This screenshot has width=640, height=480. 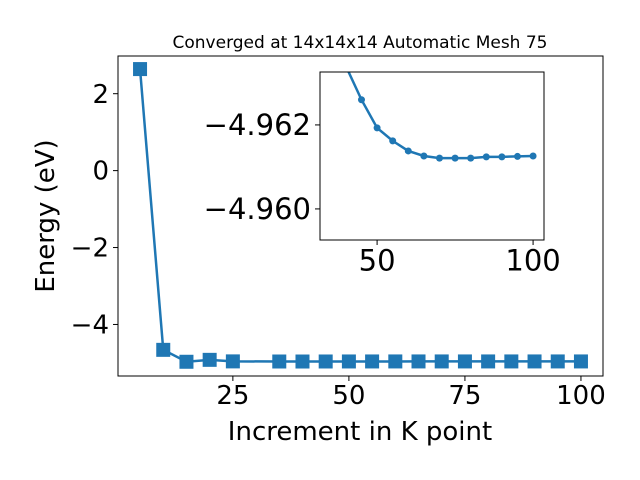 What do you see at coordinates (257, 125) in the screenshot?
I see `y-tick-label: −4.962` at bounding box center [257, 125].